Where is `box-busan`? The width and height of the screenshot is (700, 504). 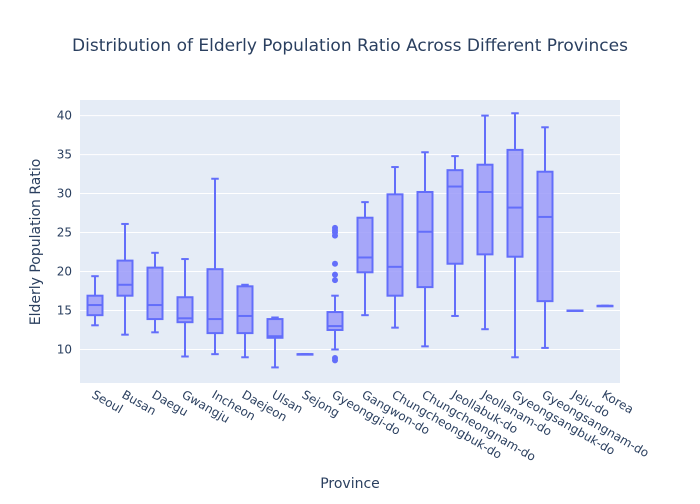
box-busan is located at coordinates (125, 279).